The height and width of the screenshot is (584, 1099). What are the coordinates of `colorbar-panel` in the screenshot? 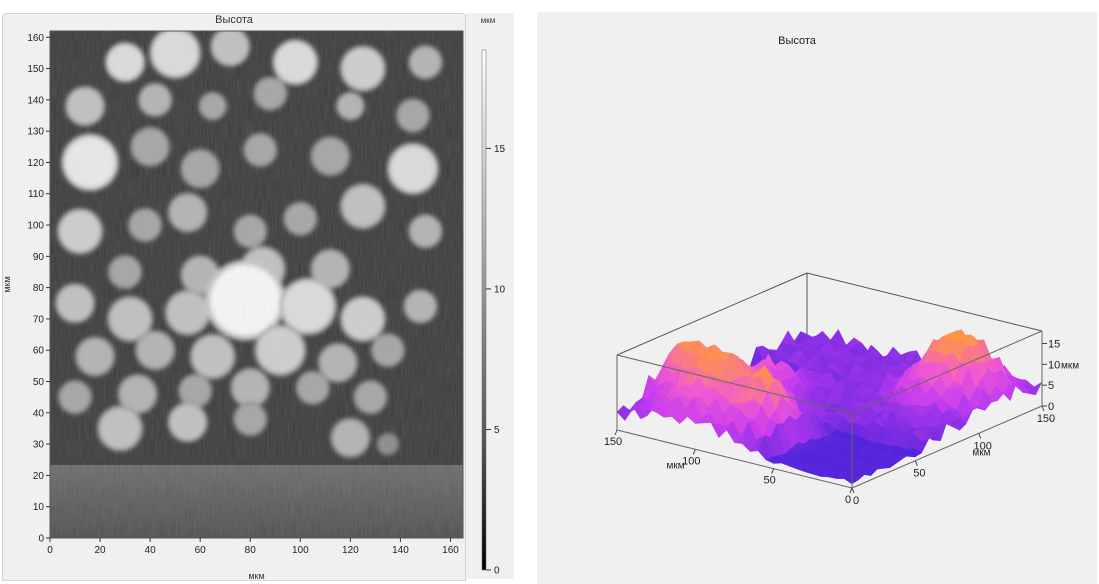 It's located at (490, 296).